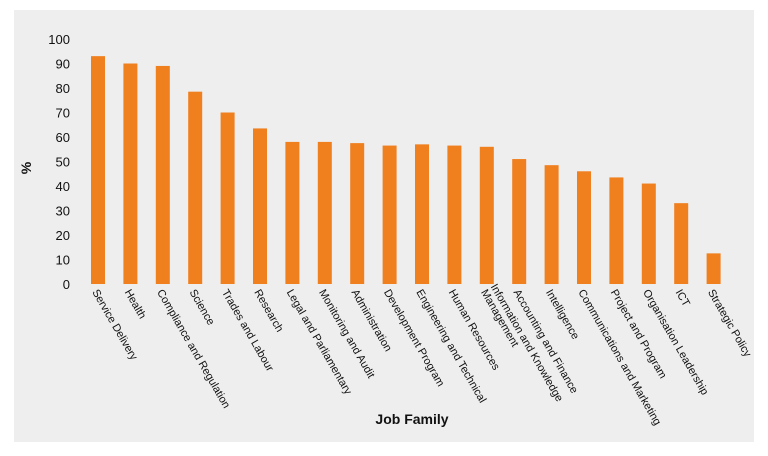 The image size is (768, 456). Describe the element at coordinates (63, 186) in the screenshot. I see `y-tick-label: 40` at that location.